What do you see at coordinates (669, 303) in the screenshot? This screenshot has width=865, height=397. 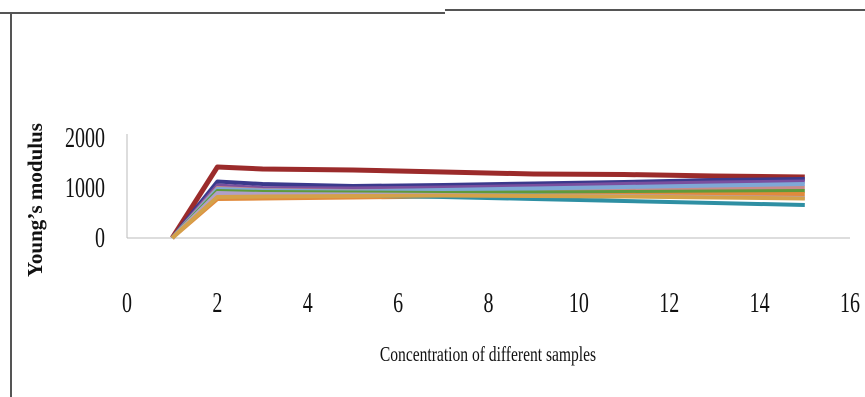 I see `x-tick-label: 12` at bounding box center [669, 303].